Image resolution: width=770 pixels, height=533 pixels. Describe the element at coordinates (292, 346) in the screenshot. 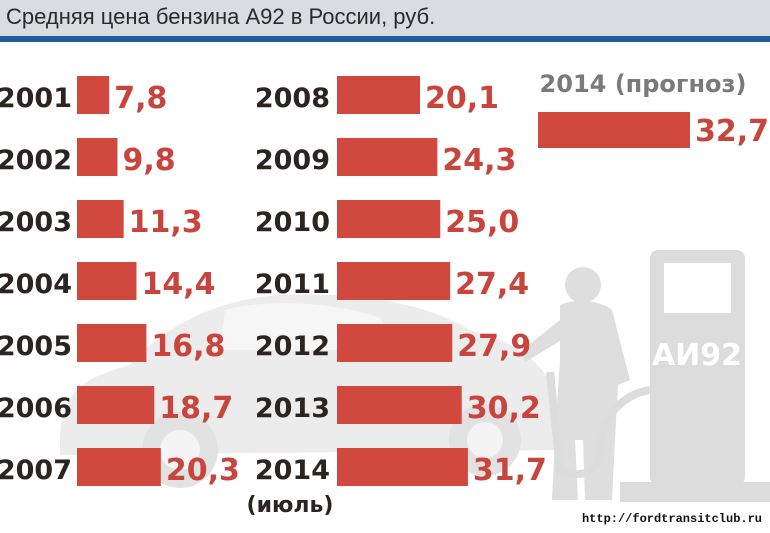

I see `year-label-2012: 2012` at that location.